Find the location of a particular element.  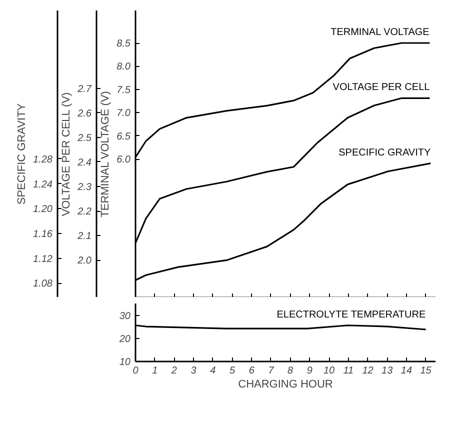

y2-tick-label: 2.1 is located at coordinates (84, 236).